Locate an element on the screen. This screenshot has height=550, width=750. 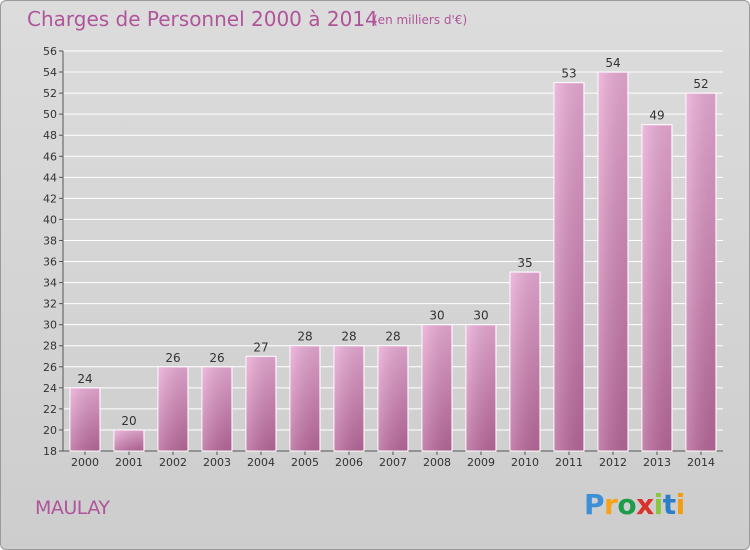
bar-2003 is located at coordinates (217, 409).